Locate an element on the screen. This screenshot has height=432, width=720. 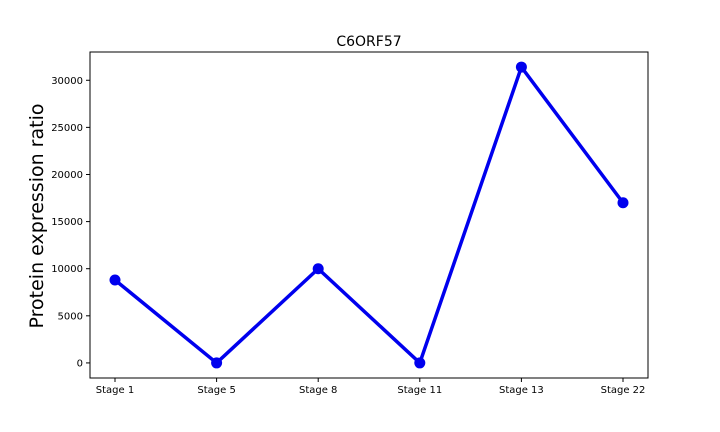
y-tick-label: 10000 is located at coordinates (67, 269).